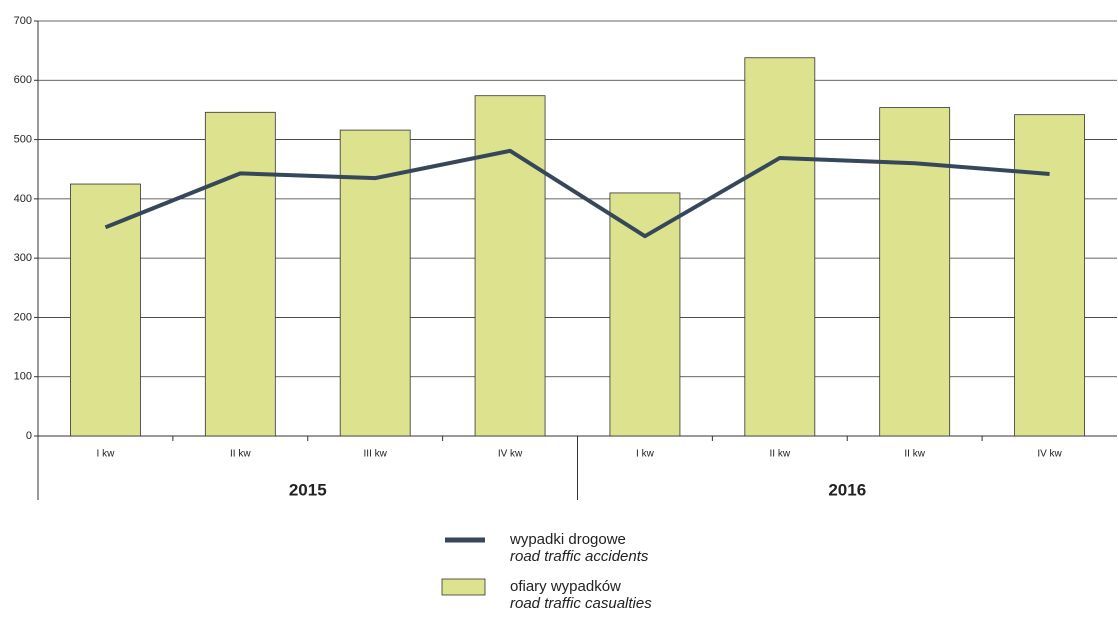 This screenshot has height=619, width=1118. I want to click on legend-swatch, so click(463, 587).